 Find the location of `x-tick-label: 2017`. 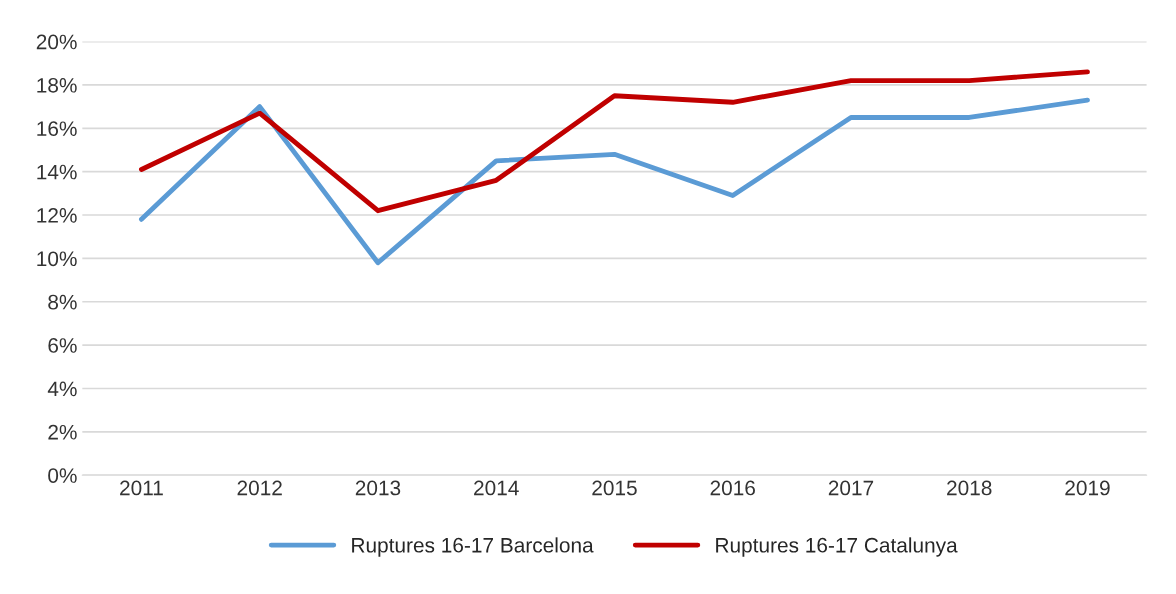

x-tick-label: 2017 is located at coordinates (851, 488).